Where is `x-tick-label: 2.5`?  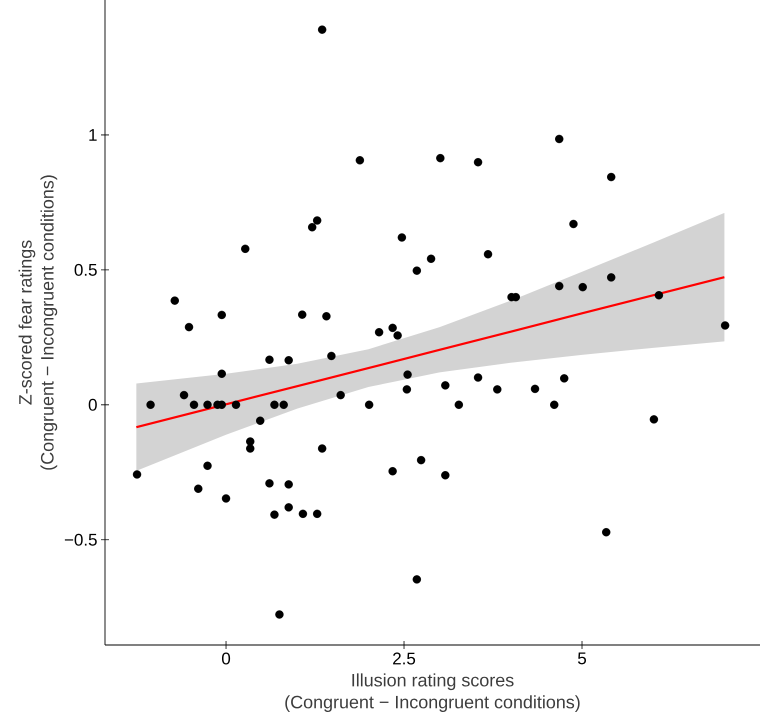 x-tick-label: 2.5 is located at coordinates (404, 658).